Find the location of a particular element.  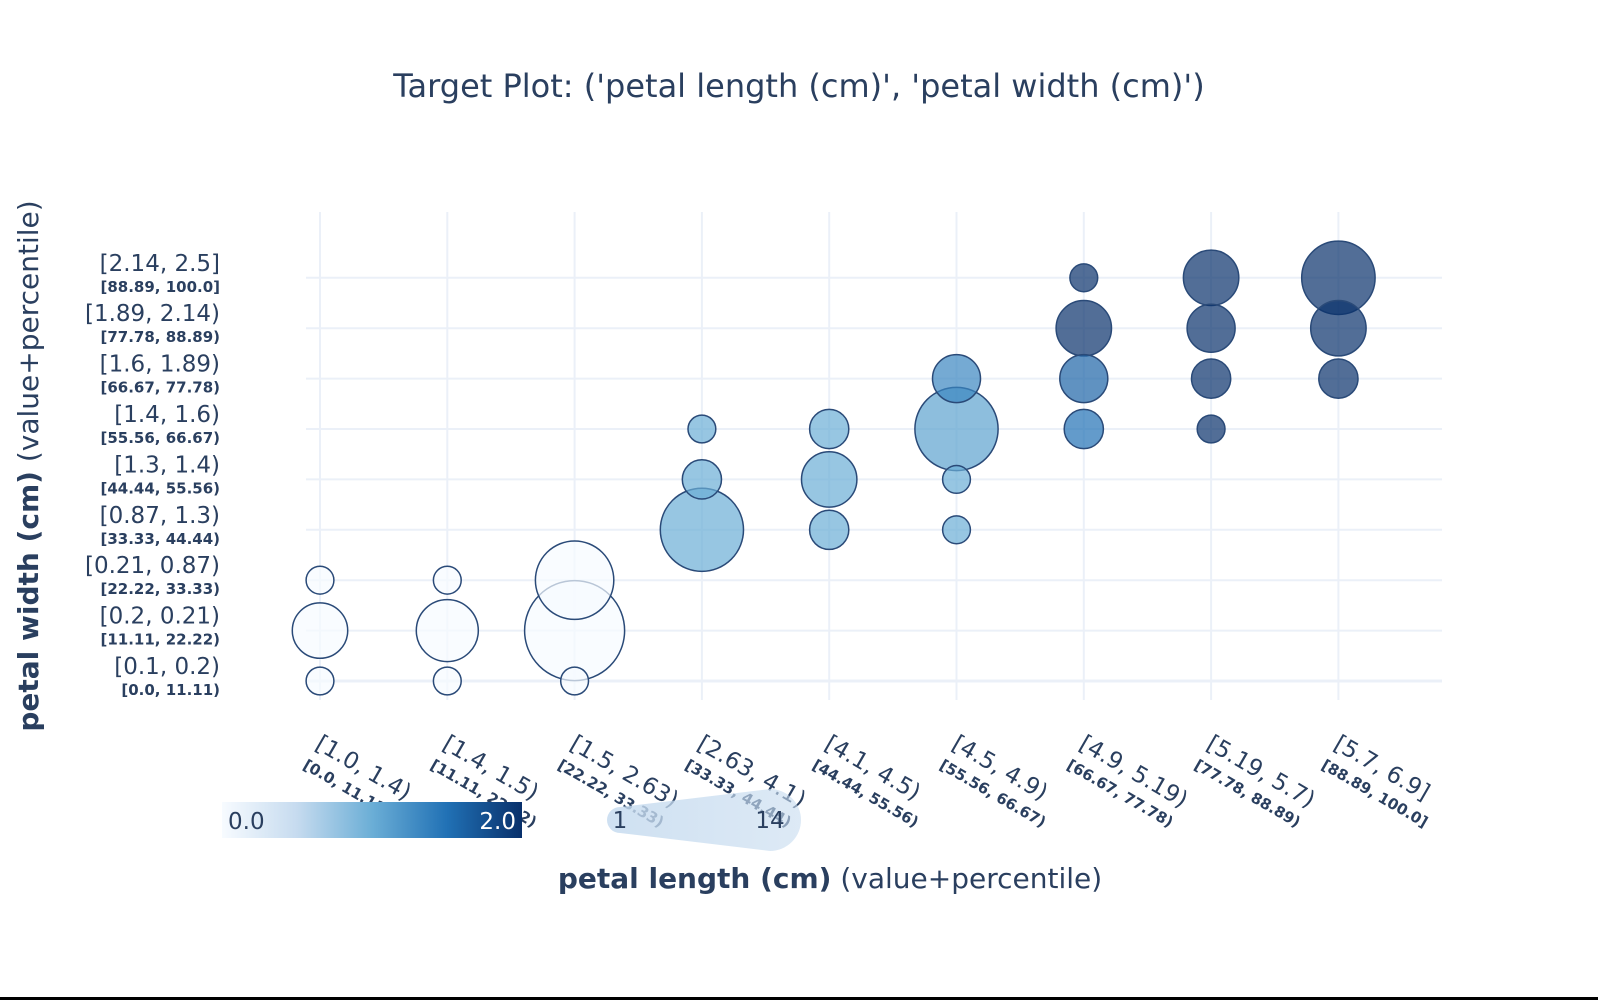

y-tick-label: [0.21, 0.87) is located at coordinates (152, 566).